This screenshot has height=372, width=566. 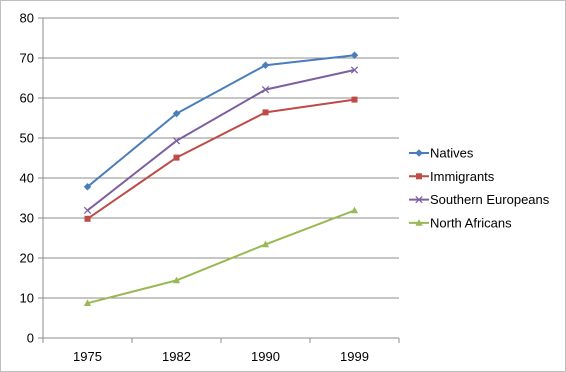 I want to click on series-line, so click(x=221, y=257).